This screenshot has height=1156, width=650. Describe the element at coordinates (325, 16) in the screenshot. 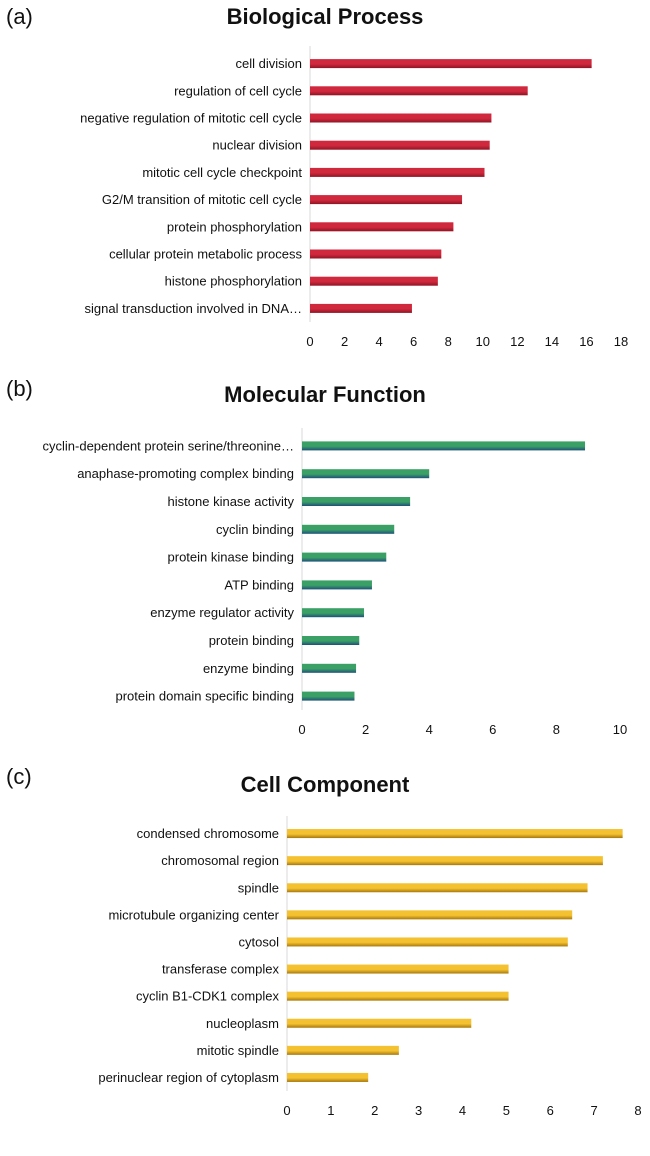

I see `chart-title: Biological Process` at that location.